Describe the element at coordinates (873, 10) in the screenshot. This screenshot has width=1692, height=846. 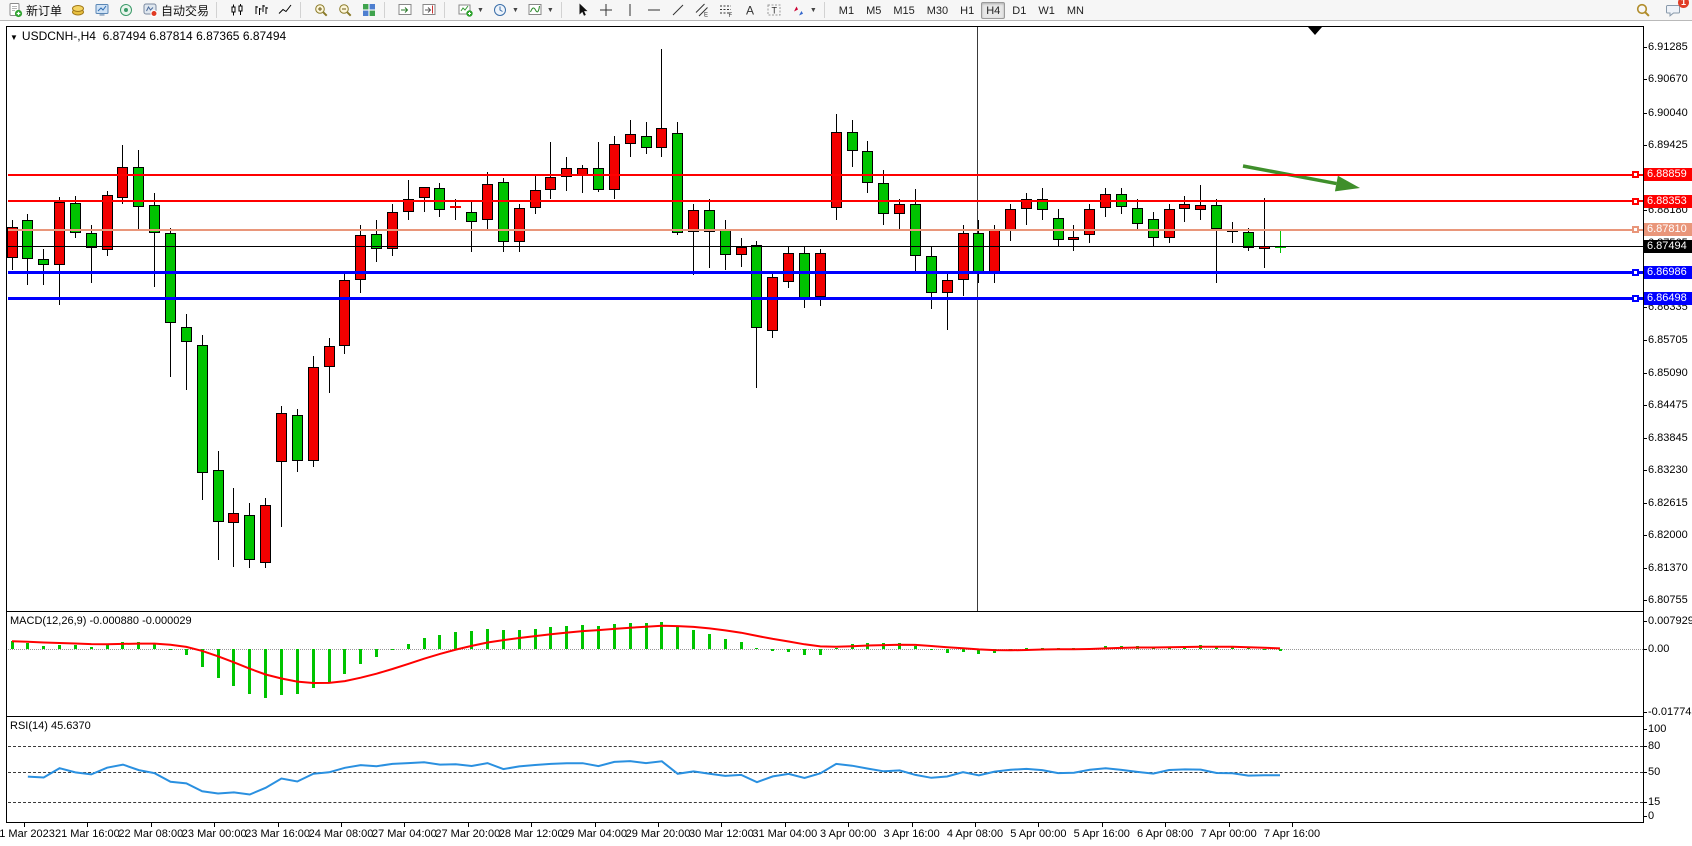
I see `timeframe-m5: M5` at that location.